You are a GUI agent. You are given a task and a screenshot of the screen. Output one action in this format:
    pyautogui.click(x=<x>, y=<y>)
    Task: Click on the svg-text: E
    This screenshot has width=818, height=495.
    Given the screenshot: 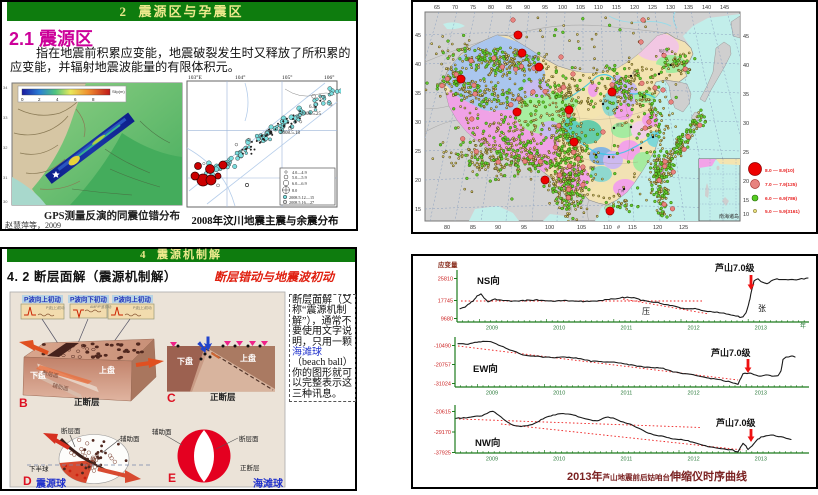 What is the action you would take?
    pyautogui.click(x=172, y=478)
    